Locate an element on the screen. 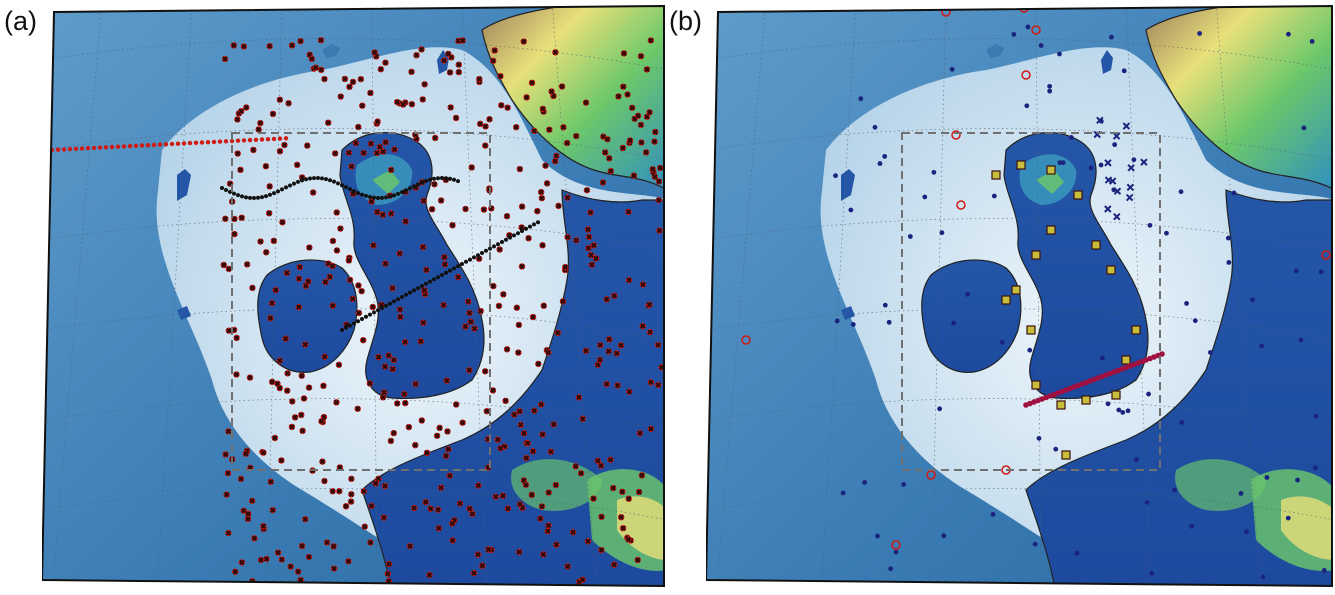 This screenshot has width=1335, height=595. norway-land is located at coordinates (1238, 98).